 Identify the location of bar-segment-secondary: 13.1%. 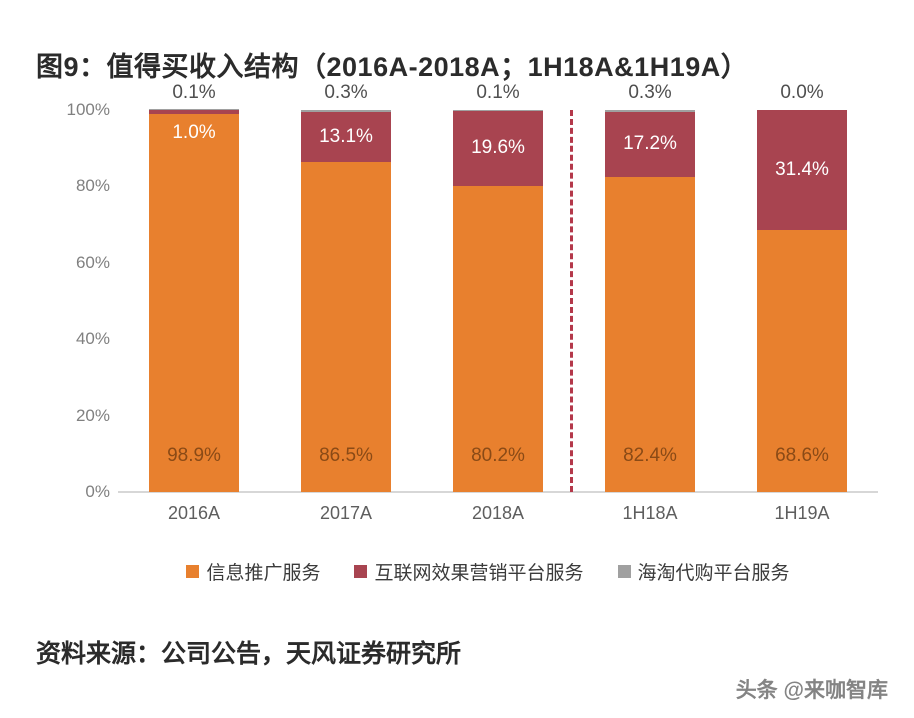
(346, 136).